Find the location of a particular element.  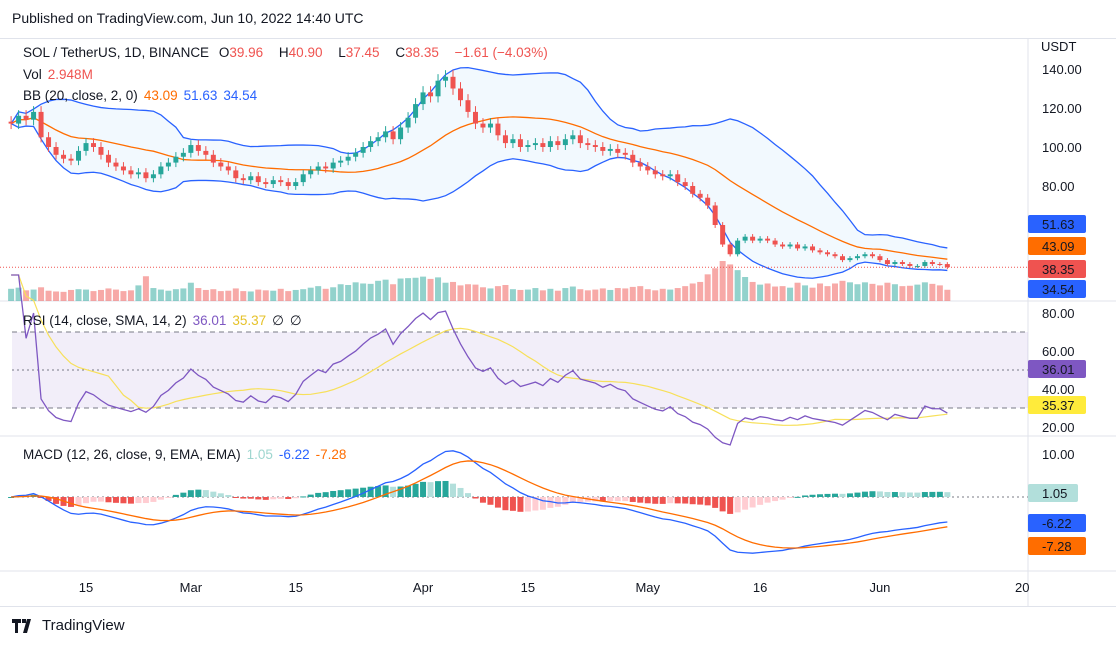

tradingview-logo-icon is located at coordinates (21, 625).